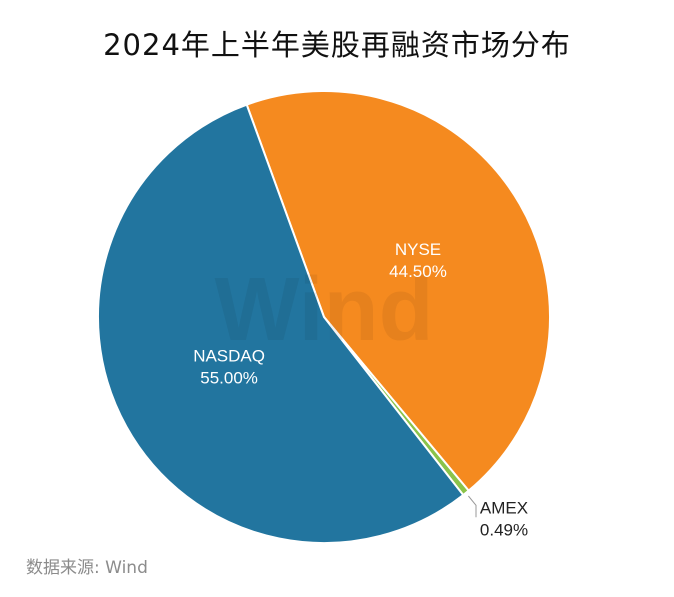 The height and width of the screenshot is (597, 674). I want to click on slice-value-amex: 0.49%, so click(504, 529).